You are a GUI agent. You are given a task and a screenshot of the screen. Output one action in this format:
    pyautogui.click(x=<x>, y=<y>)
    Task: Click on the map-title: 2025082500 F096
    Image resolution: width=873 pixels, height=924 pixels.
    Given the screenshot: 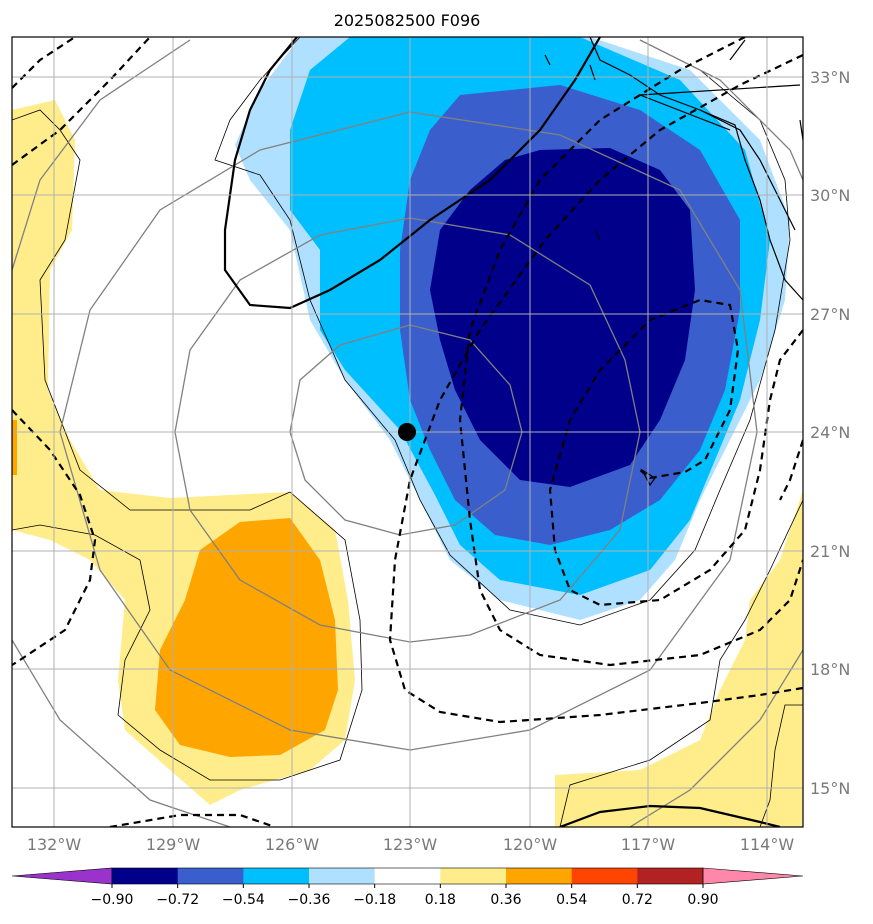 What is the action you would take?
    pyautogui.click(x=407, y=20)
    